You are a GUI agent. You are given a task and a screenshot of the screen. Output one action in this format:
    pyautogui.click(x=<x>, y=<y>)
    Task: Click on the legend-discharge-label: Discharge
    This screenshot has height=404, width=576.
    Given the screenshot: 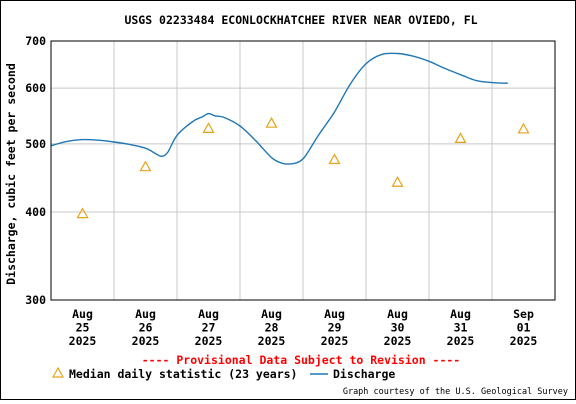 What is the action you would take?
    pyautogui.click(x=364, y=374)
    